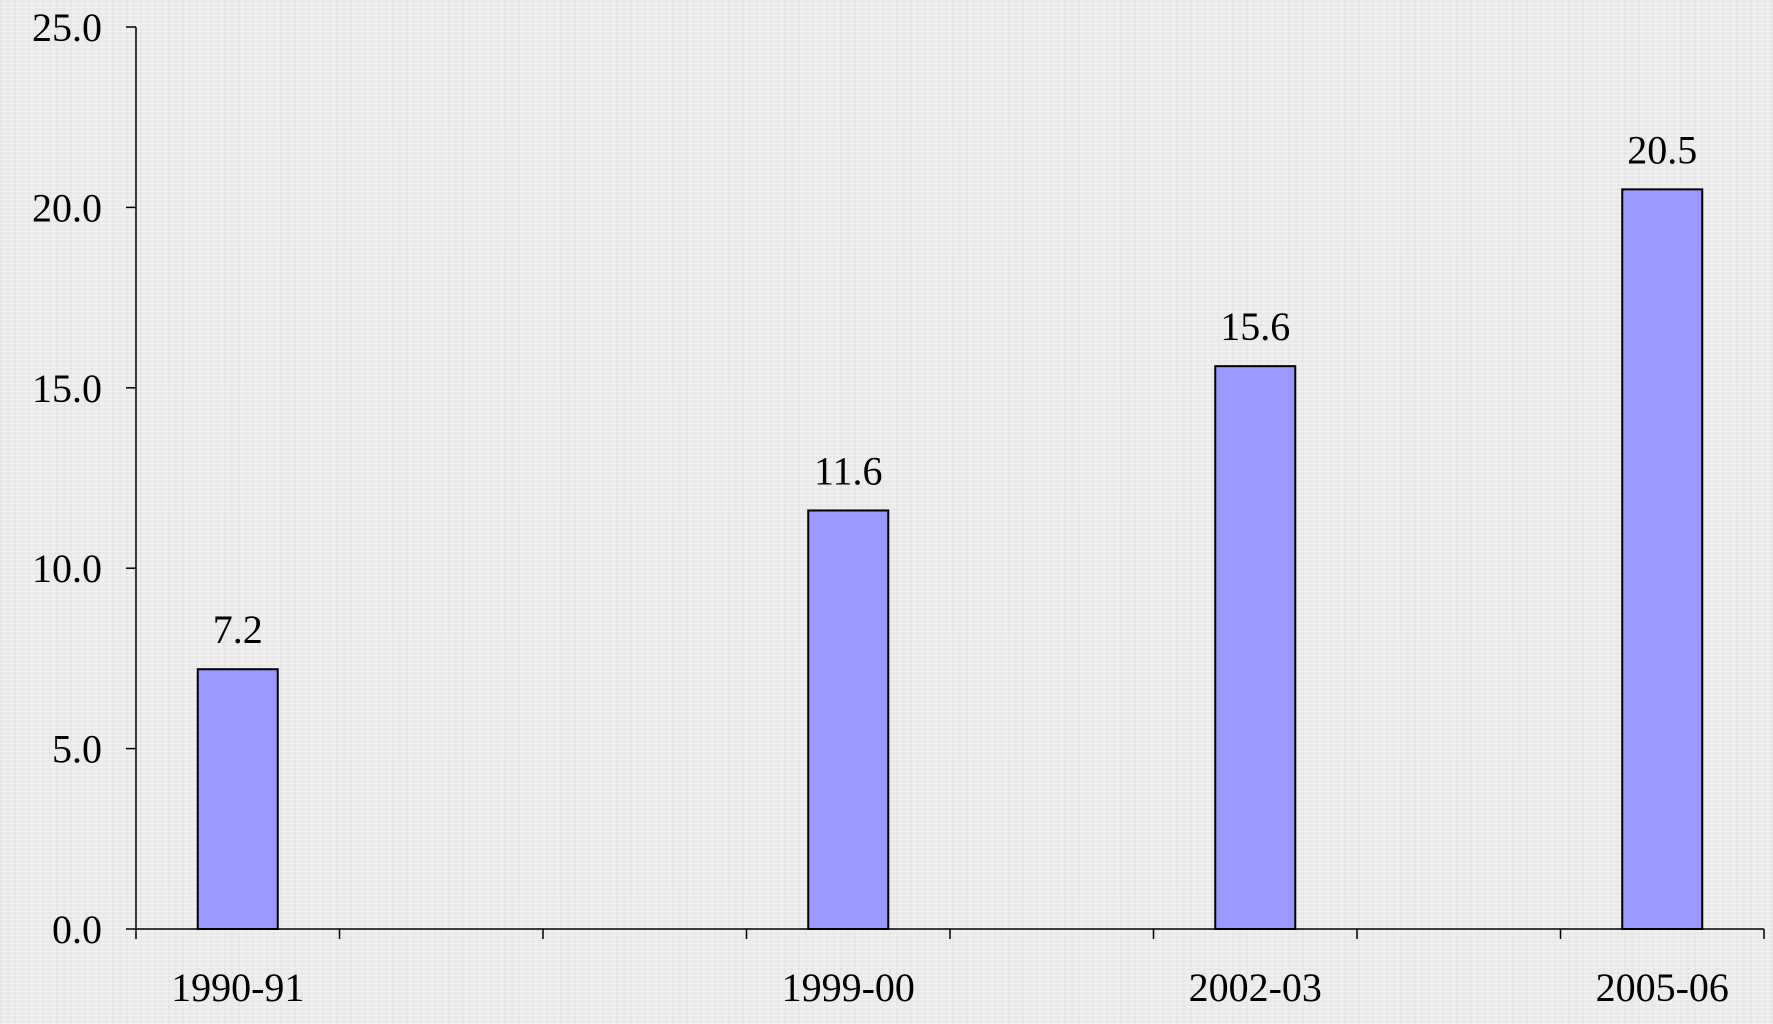 The height and width of the screenshot is (1024, 1773). I want to click on y-axis: 0.0 5.0 10.0 15.0 20.0 25.0, so click(84, 478).